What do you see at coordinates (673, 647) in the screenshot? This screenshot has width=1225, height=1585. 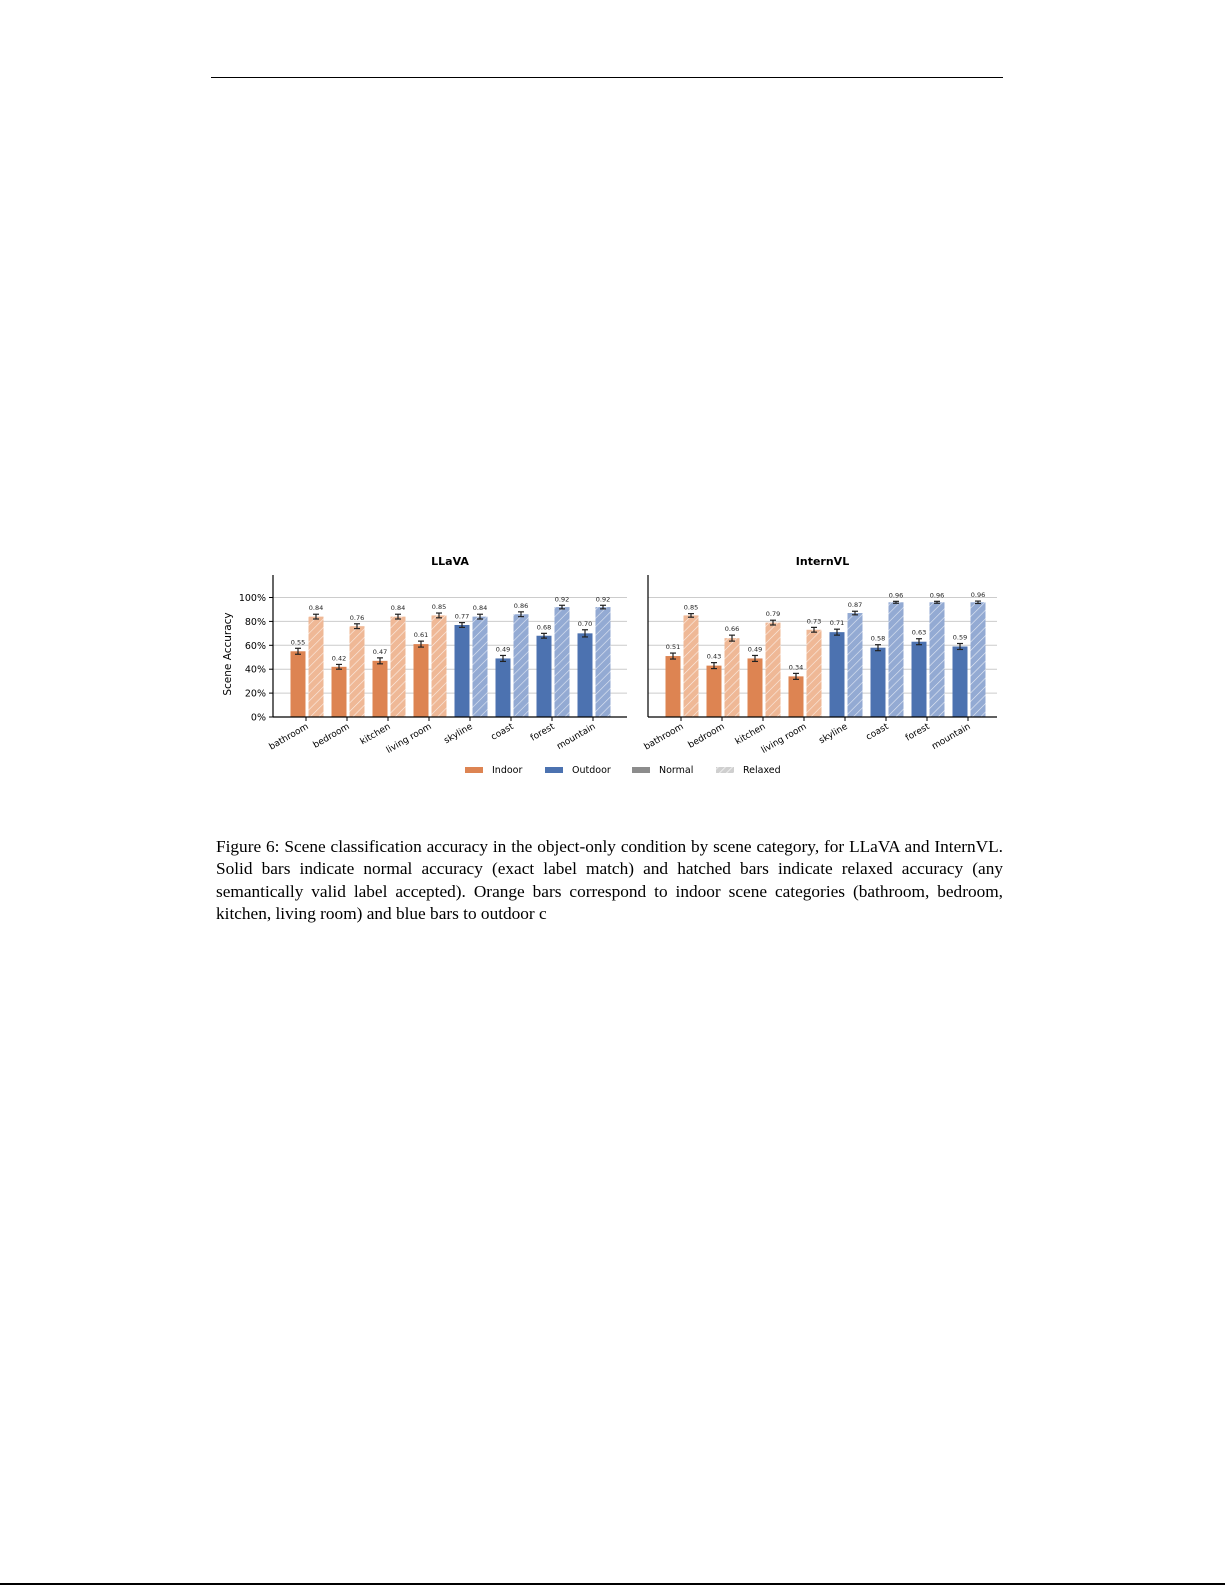 I see `bar-value-label: 0.51` at bounding box center [673, 647].